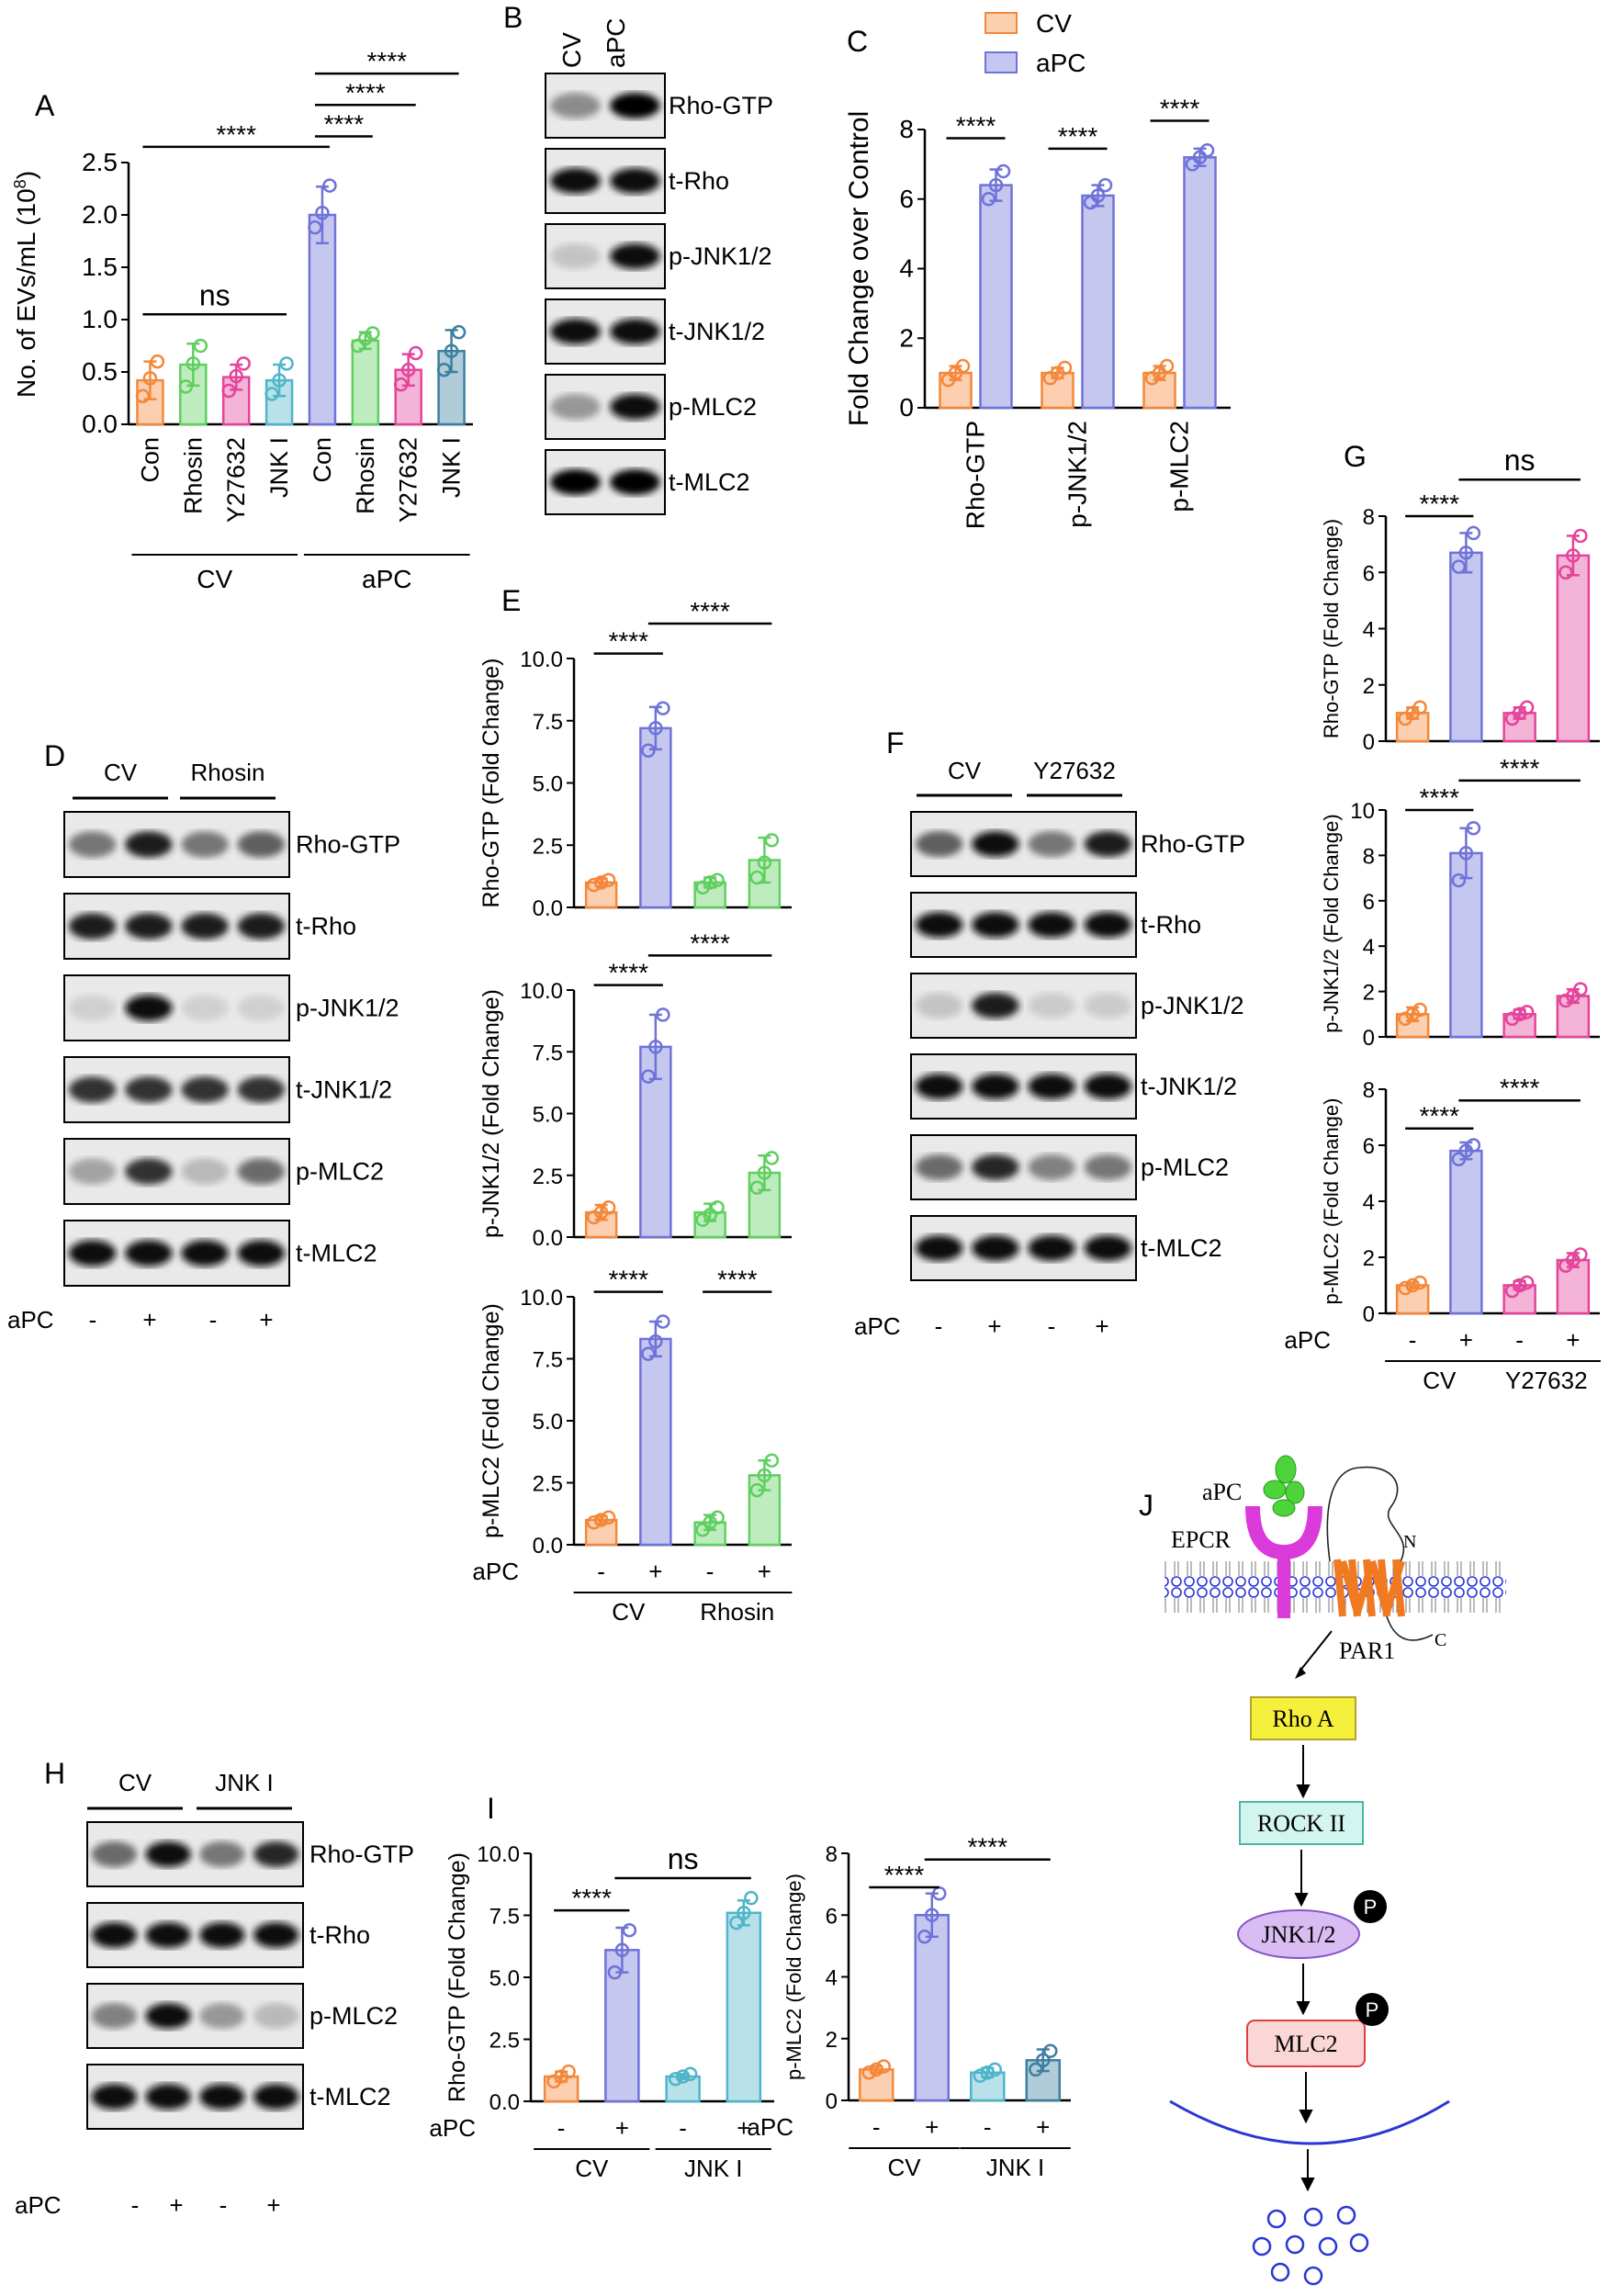  What do you see at coordinates (193, 476) in the screenshot?
I see `x-tick-label: Rhosin` at bounding box center [193, 476].